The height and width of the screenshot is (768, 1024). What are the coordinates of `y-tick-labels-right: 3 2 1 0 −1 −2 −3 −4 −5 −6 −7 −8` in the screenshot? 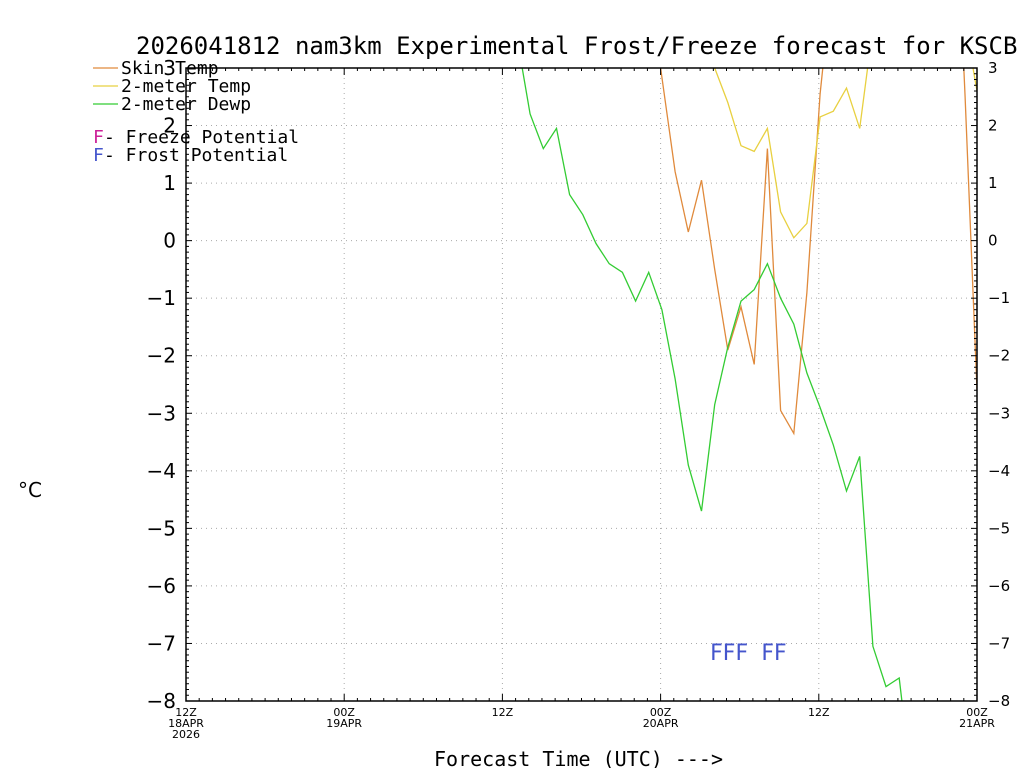 It's located at (999, 384).